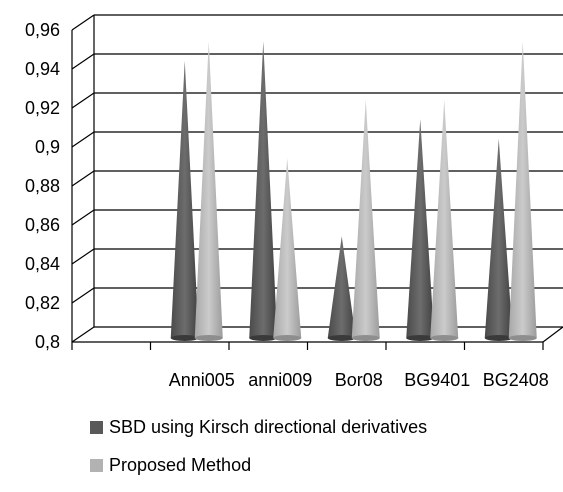 Image resolution: width=563 pixels, height=492 pixels. I want to click on y-tick-label: 0,94, so click(42, 69).